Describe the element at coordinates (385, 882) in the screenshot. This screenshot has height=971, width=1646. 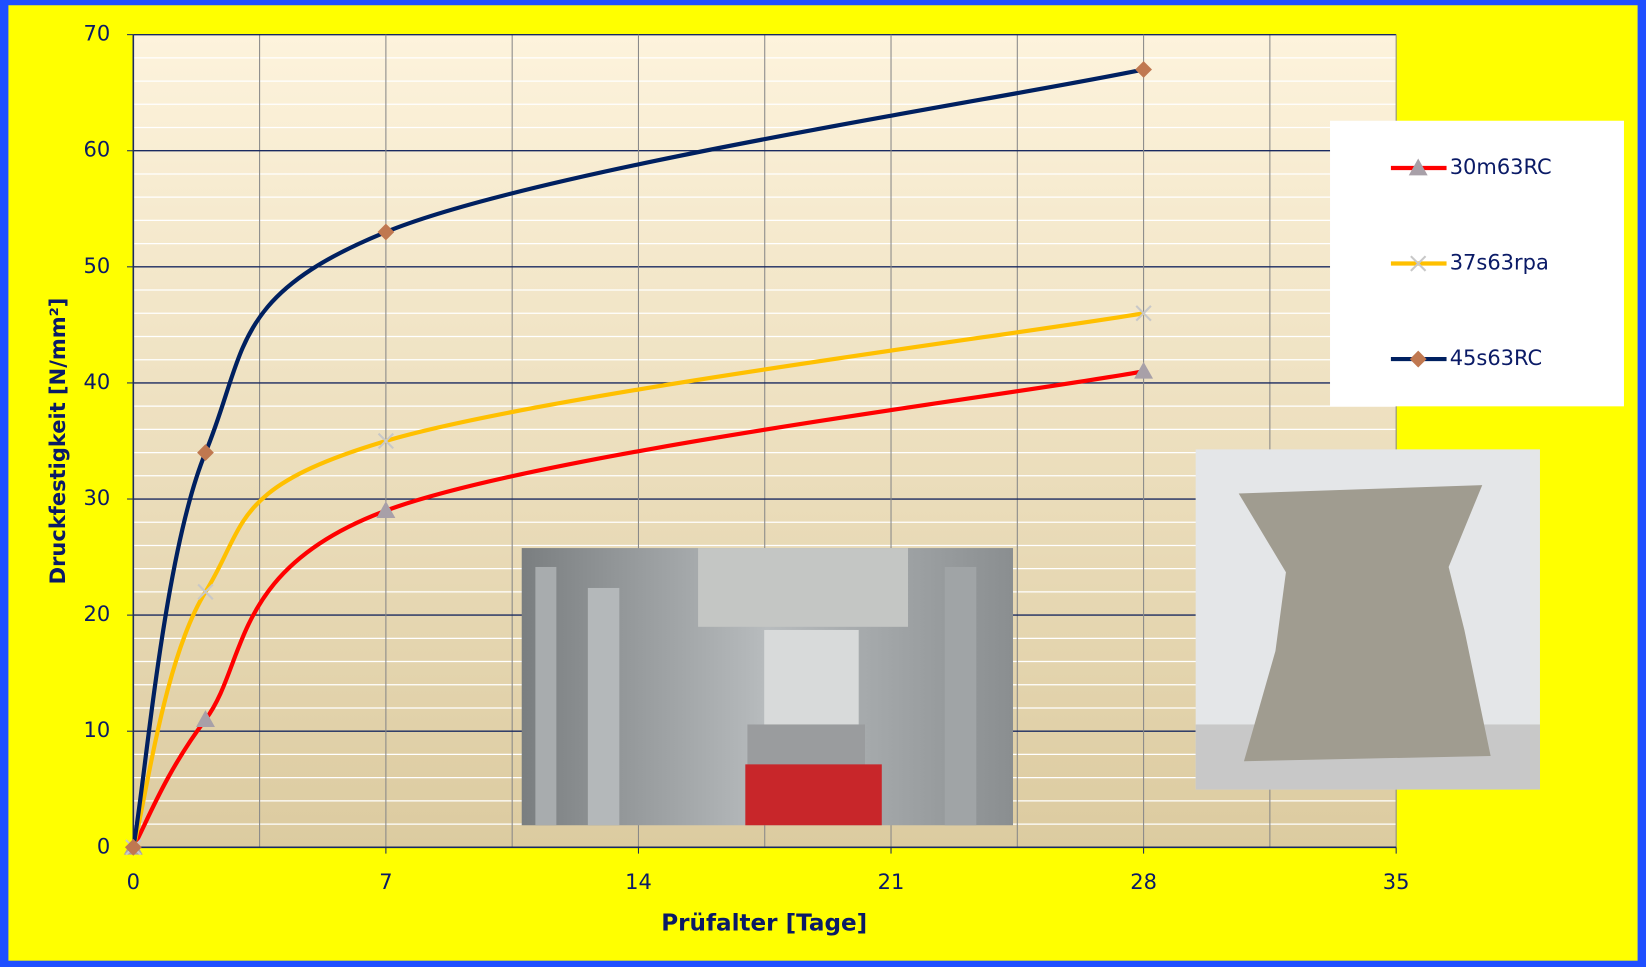
I see `x-tick-label: 7` at that location.